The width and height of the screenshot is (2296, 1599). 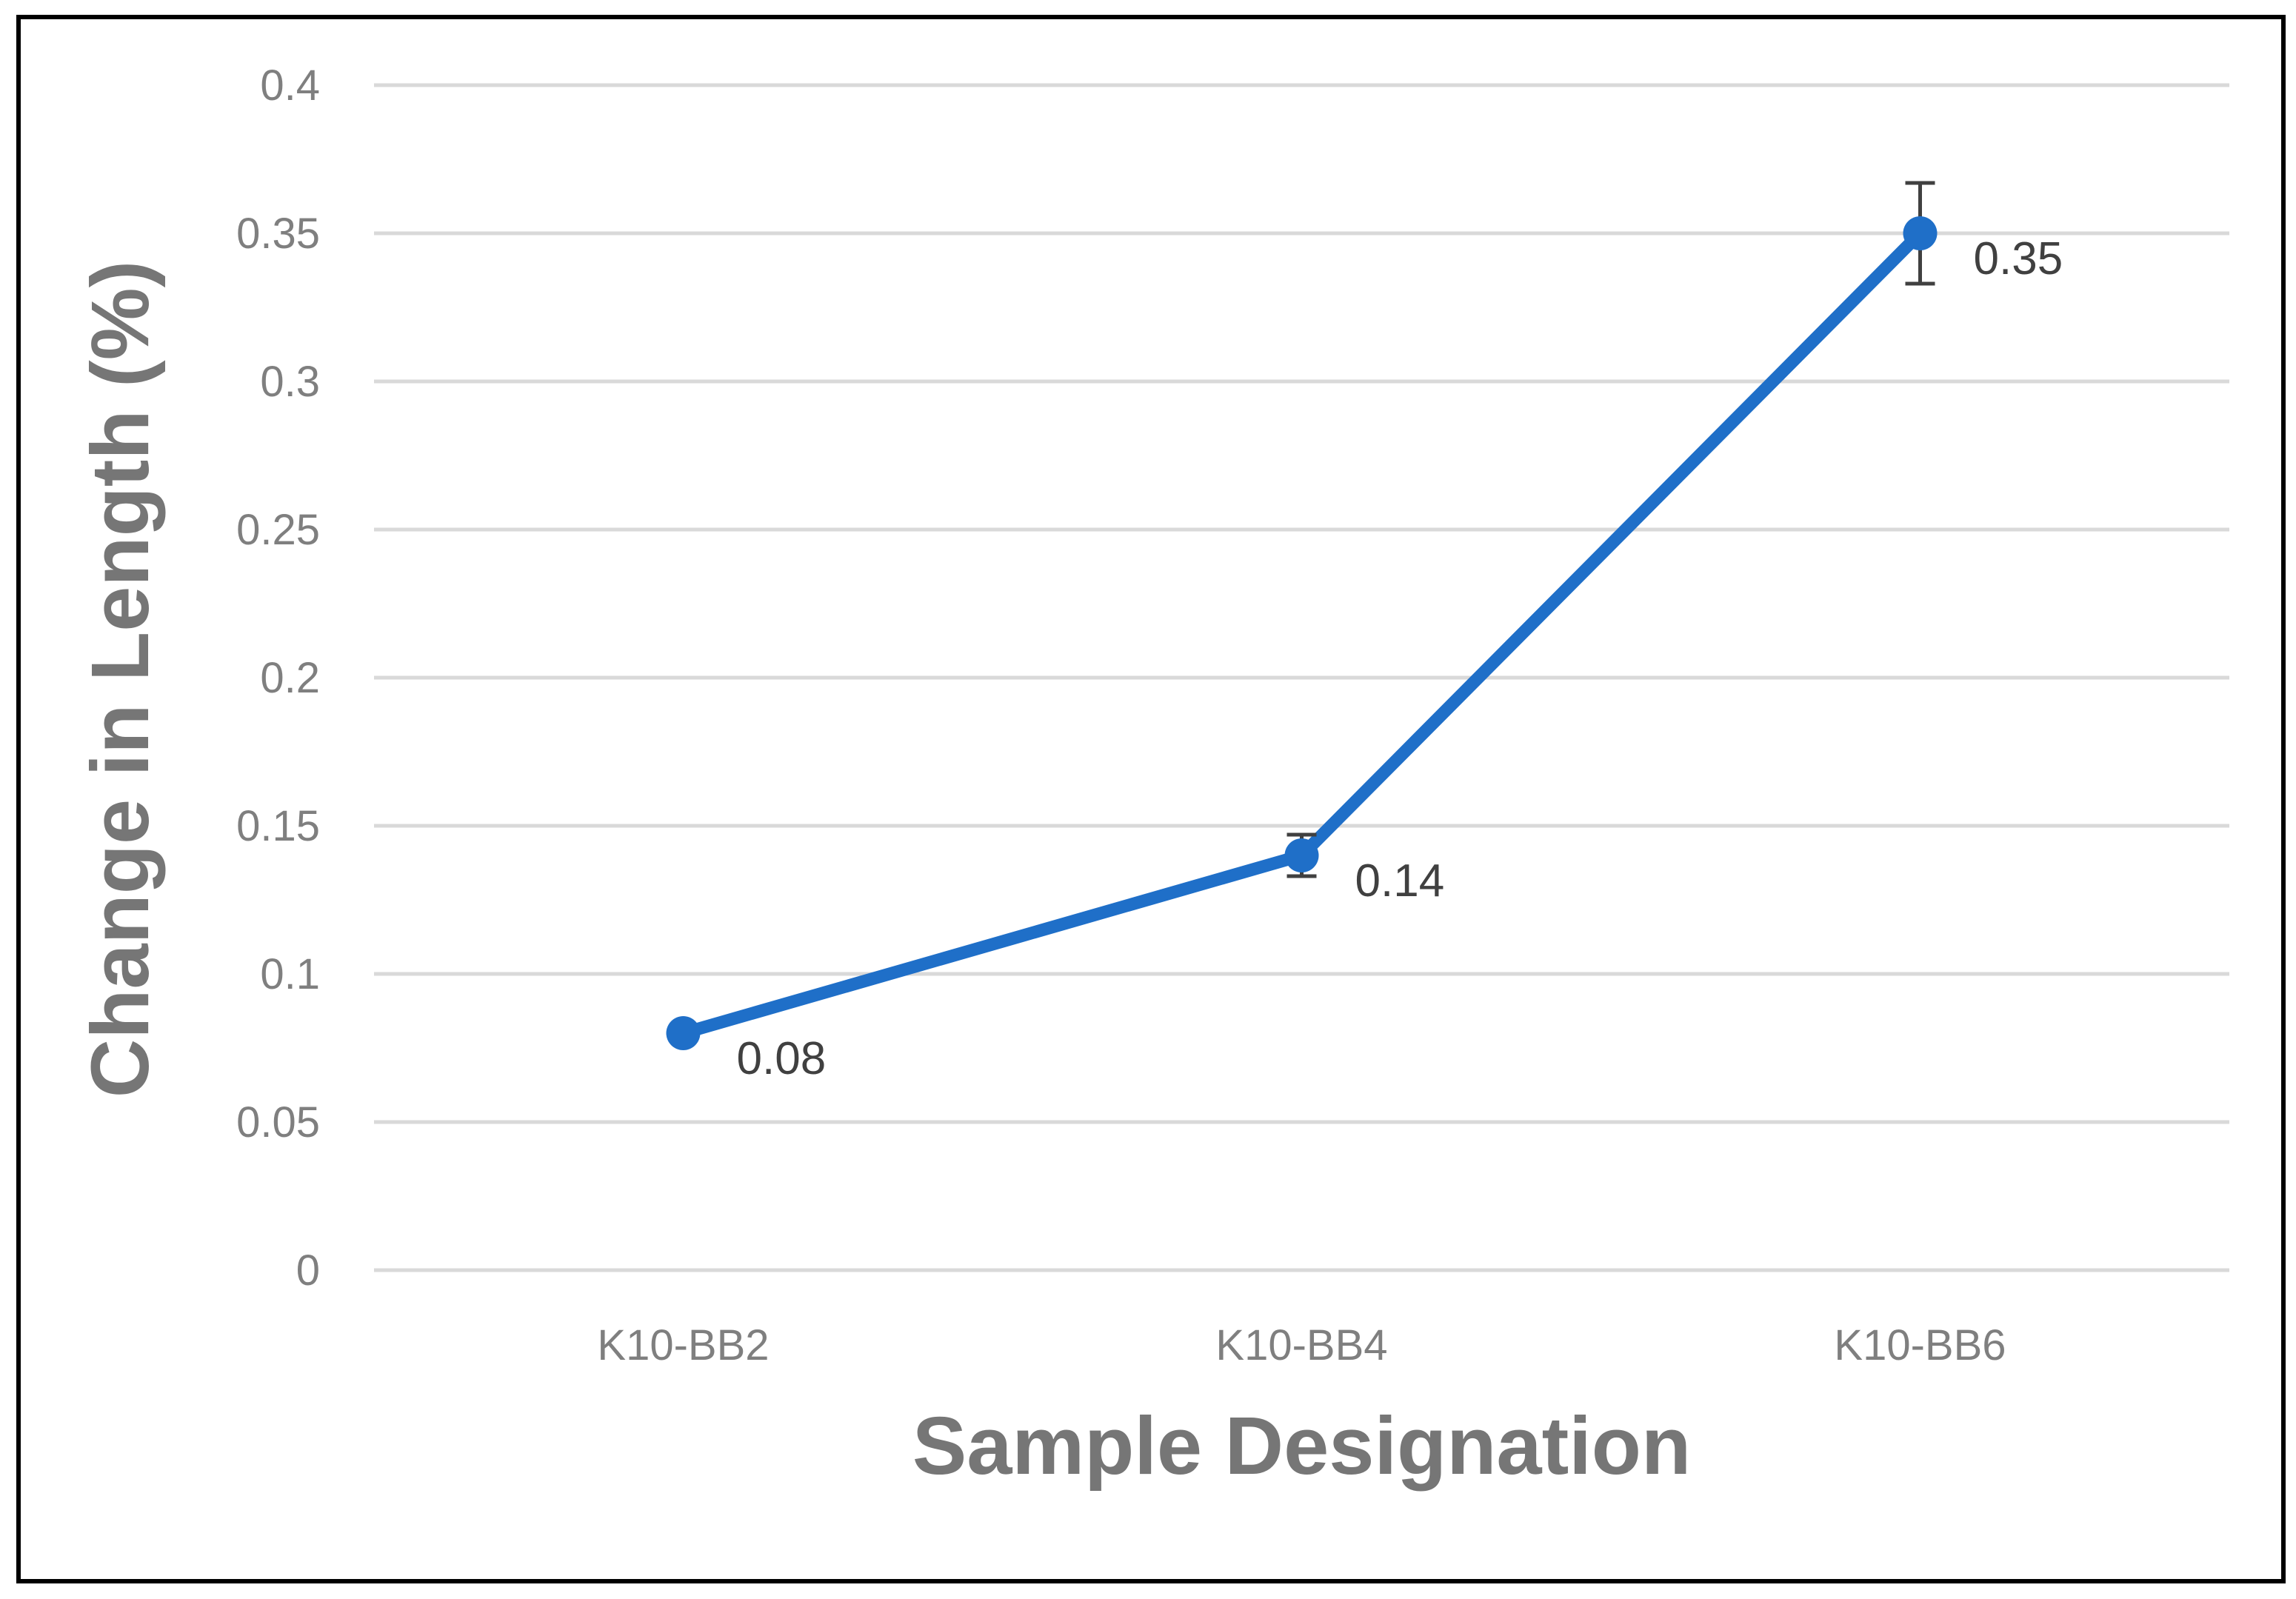 I want to click on y-tick-labels: 0 0.05 0.1 0.15 0.2 0.25 0.3 0.35 0.4, so click(x=278, y=678).